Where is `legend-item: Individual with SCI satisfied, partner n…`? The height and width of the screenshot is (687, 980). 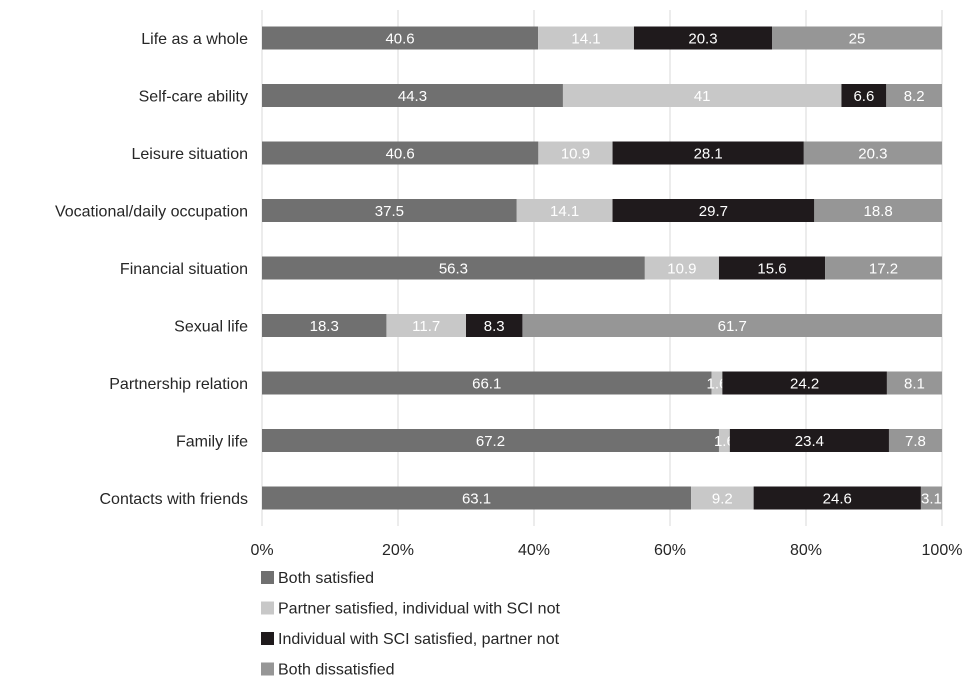
legend-item: Individual with SCI satisfied, partner n… is located at coordinates (410, 639).